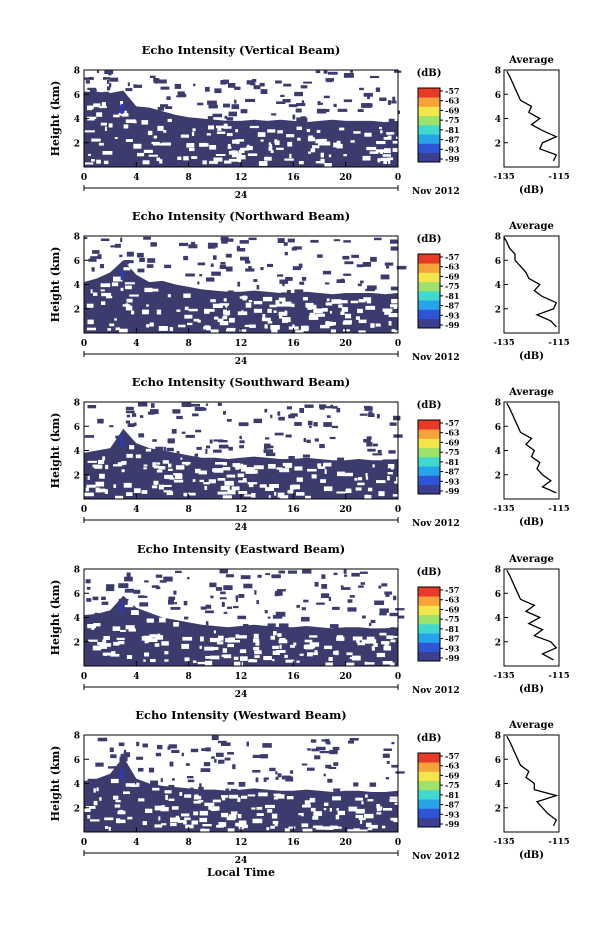 Image resolution: width=614 pixels, height=929 pixels. What do you see at coordinates (398, 510) in the screenshot?
I see `x-tick-label: 0` at bounding box center [398, 510].